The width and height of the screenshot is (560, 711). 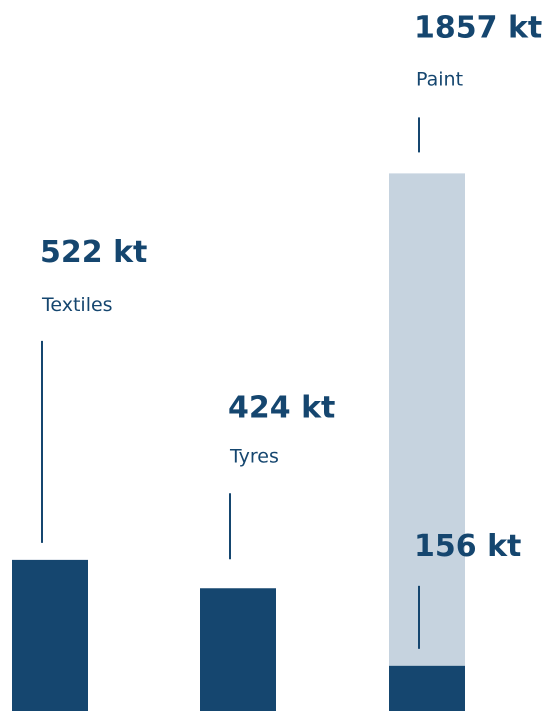 What do you see at coordinates (281, 407) in the screenshot?
I see `value-label: 424 kt` at bounding box center [281, 407].